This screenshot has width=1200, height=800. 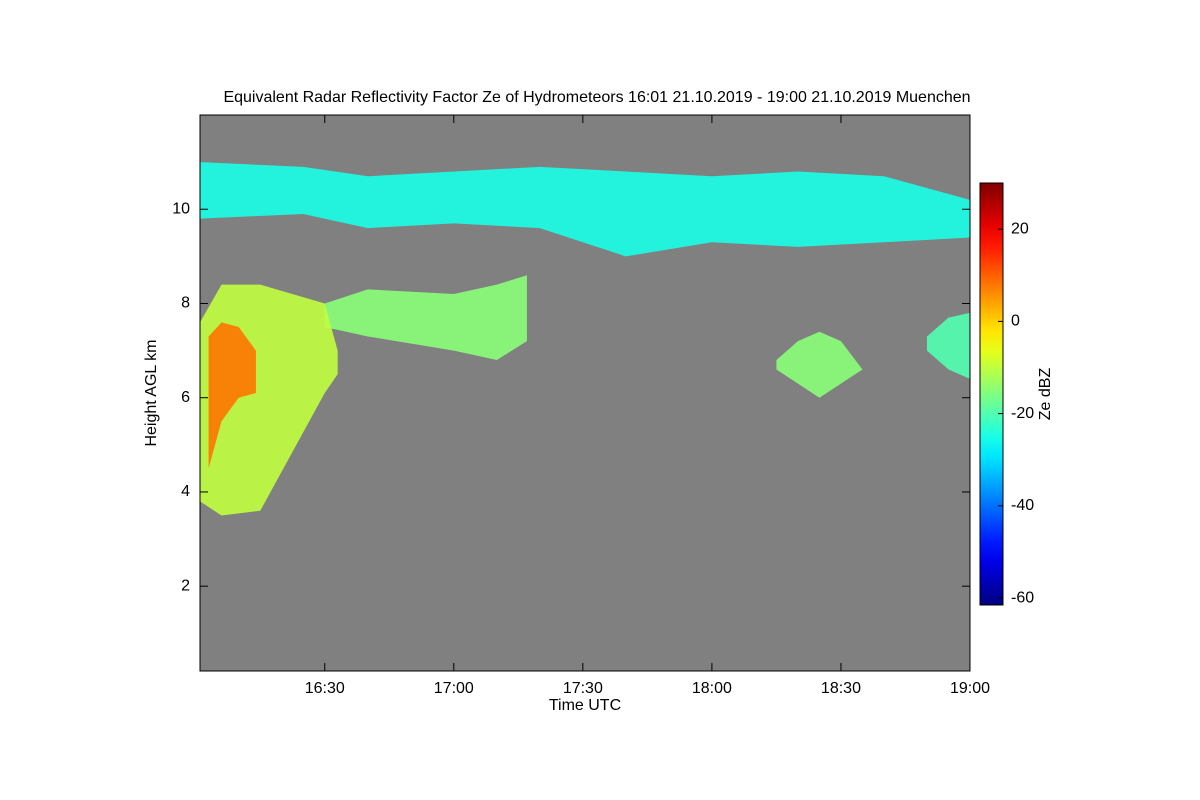 I want to click on x-tick-label: 19:00, so click(x=970, y=688).